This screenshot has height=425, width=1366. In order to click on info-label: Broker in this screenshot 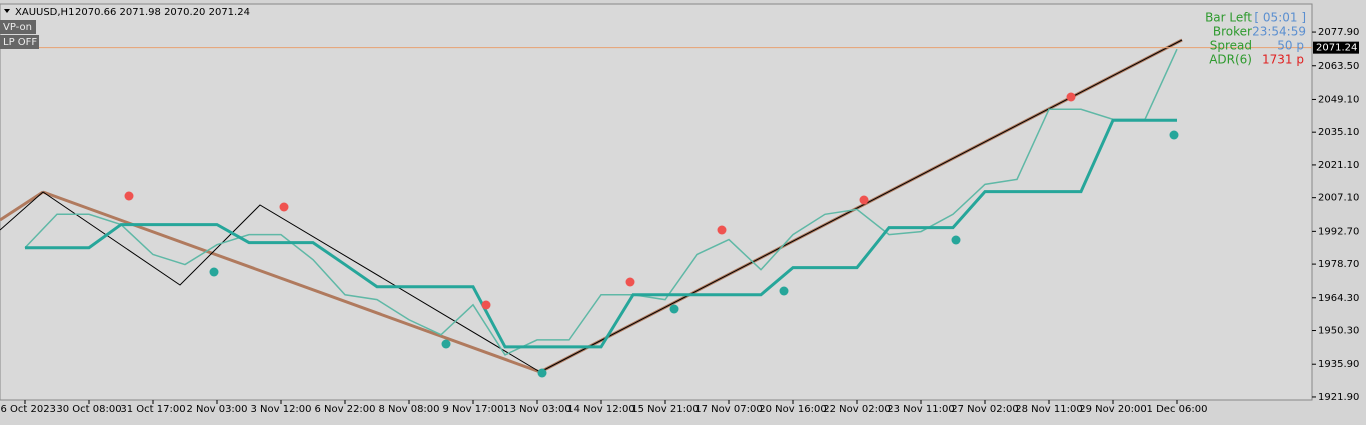, I will do `click(1232, 32)`.